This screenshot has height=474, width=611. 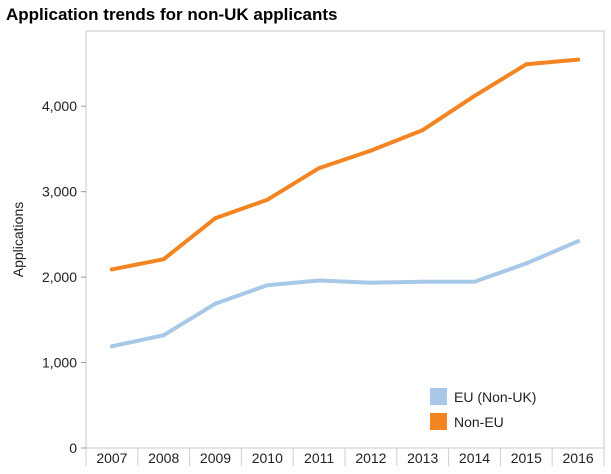 What do you see at coordinates (474, 458) in the screenshot?
I see `x-tick-label: 2014` at bounding box center [474, 458].